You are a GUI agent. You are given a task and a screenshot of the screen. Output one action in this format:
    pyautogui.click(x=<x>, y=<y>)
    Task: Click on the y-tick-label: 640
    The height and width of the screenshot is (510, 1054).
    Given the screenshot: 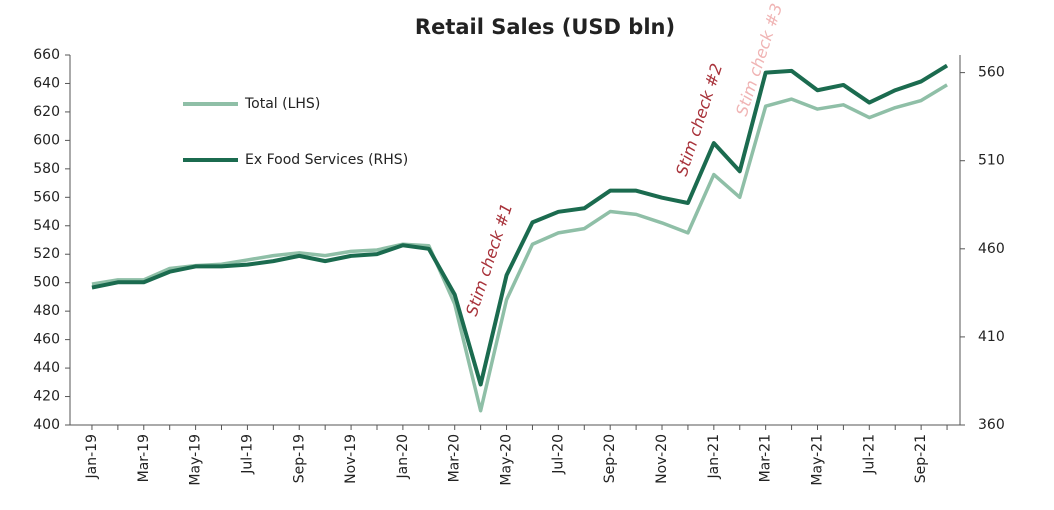 What is the action you would take?
    pyautogui.click(x=46, y=83)
    